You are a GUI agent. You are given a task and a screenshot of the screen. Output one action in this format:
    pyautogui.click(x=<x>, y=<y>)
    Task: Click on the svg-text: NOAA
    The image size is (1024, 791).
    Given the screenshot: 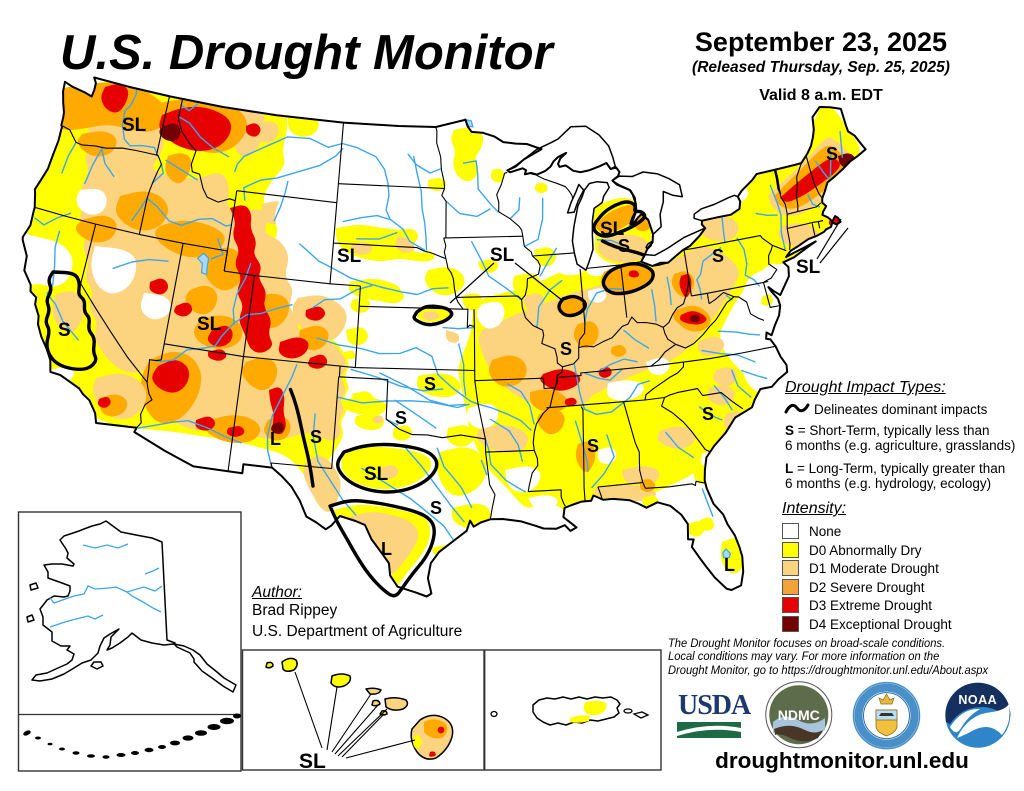 What is the action you would take?
    pyautogui.click(x=977, y=700)
    